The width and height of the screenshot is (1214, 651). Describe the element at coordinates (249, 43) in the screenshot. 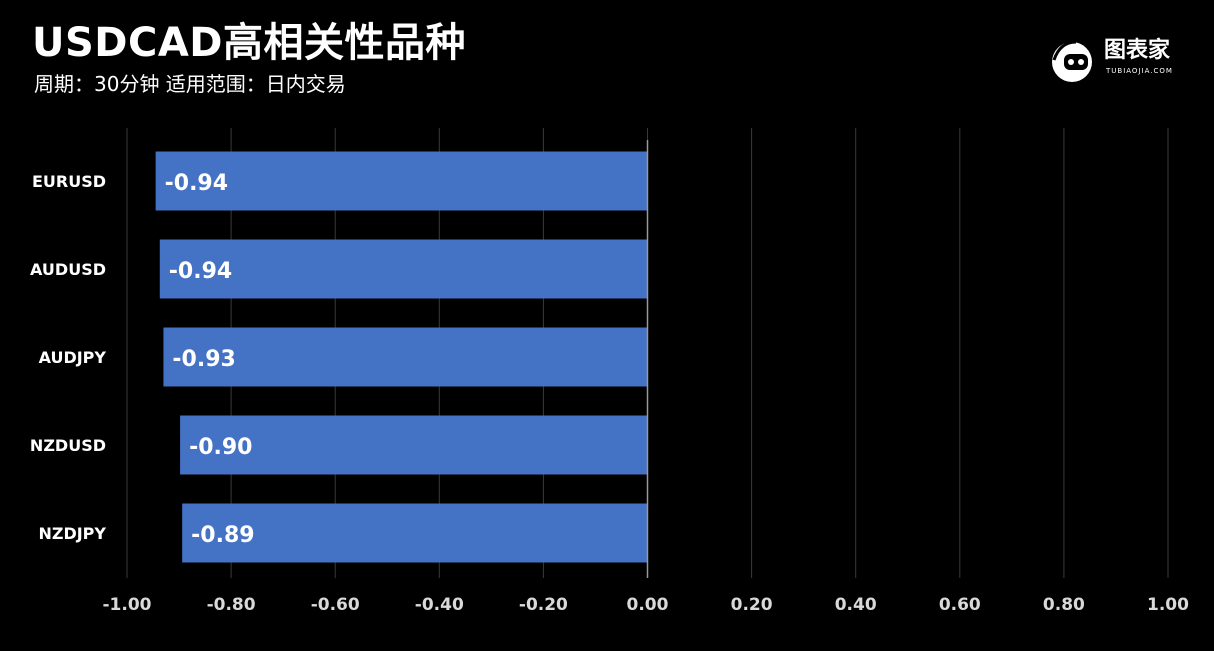

I see `chart-title: USDCAD高相关性品种` at that location.